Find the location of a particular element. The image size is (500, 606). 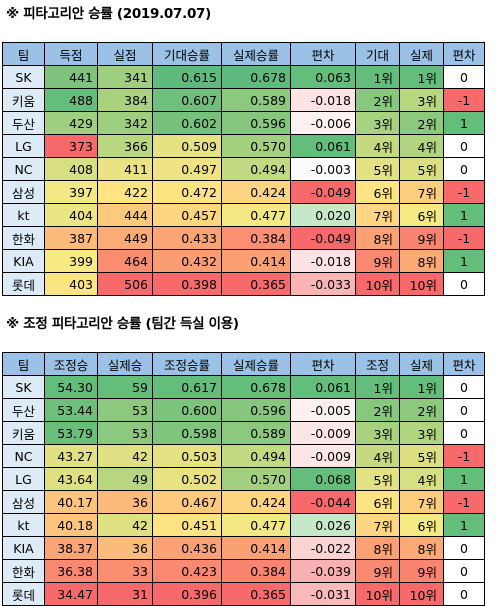

cell-team: 롯데 is located at coordinates (23, 594).